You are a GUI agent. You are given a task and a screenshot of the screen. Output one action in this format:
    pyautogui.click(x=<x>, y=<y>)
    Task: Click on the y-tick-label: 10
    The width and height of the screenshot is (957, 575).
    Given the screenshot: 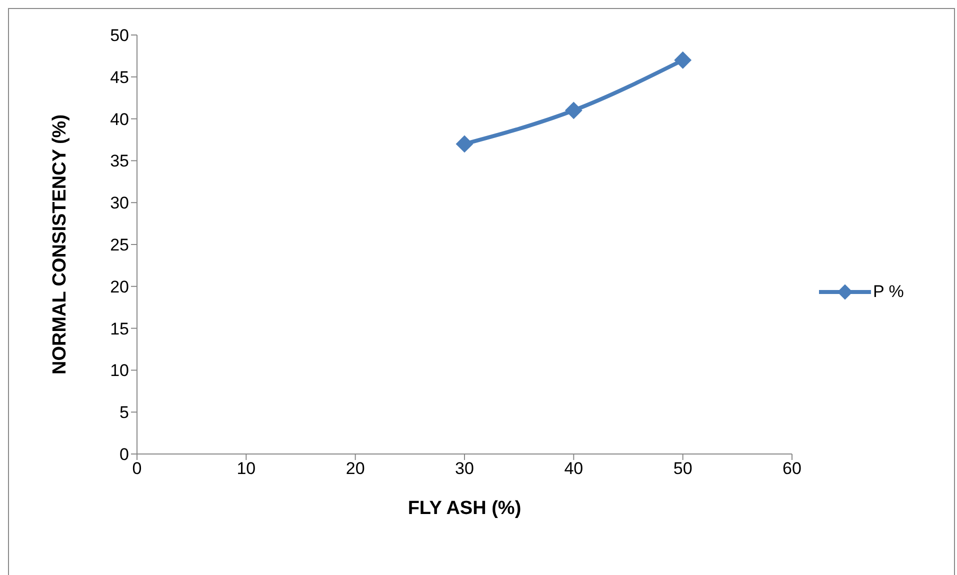 What is the action you would take?
    pyautogui.click(x=119, y=370)
    